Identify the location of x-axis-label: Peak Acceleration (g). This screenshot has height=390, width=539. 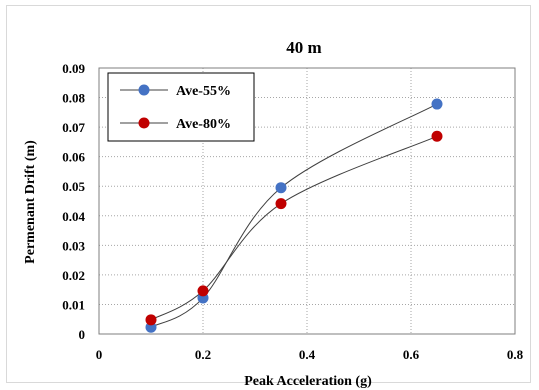
(308, 381).